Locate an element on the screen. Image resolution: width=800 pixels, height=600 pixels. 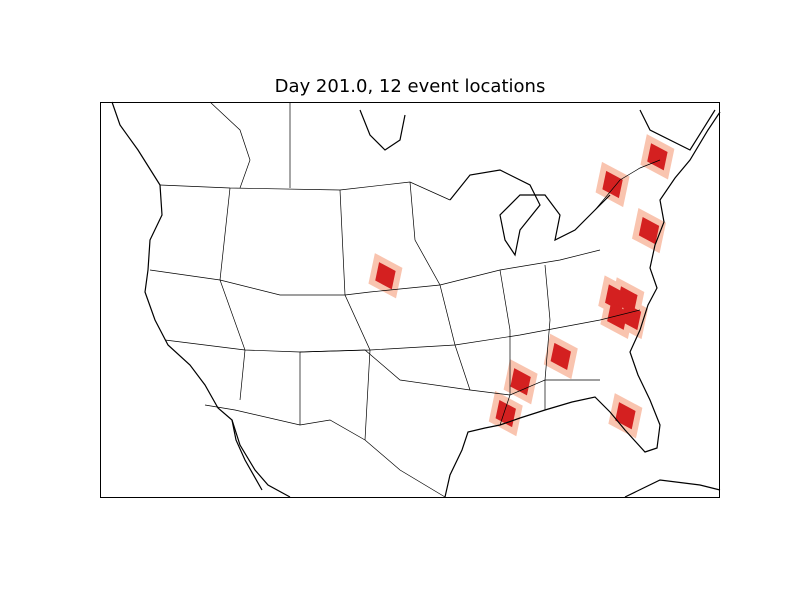
state-lines-v2 is located at coordinates (355, 315).